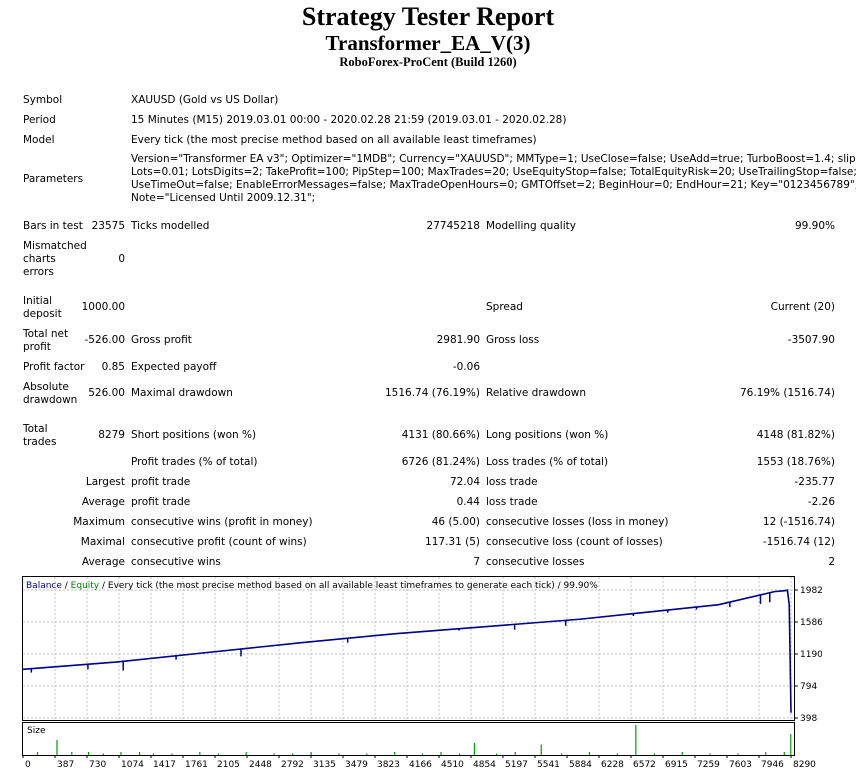  I want to click on size-label: Size, so click(36, 731).